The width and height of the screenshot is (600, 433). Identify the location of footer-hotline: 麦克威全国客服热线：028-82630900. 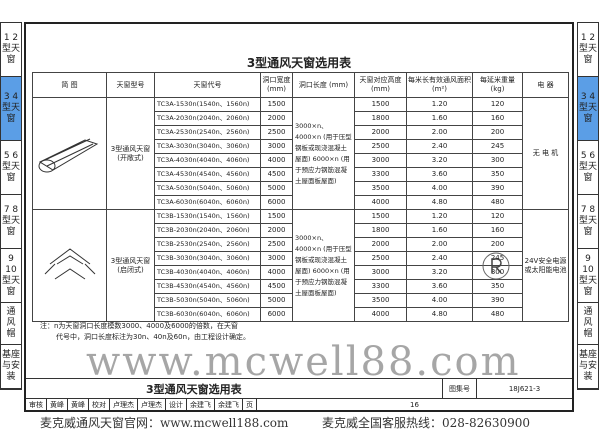
(426, 423).